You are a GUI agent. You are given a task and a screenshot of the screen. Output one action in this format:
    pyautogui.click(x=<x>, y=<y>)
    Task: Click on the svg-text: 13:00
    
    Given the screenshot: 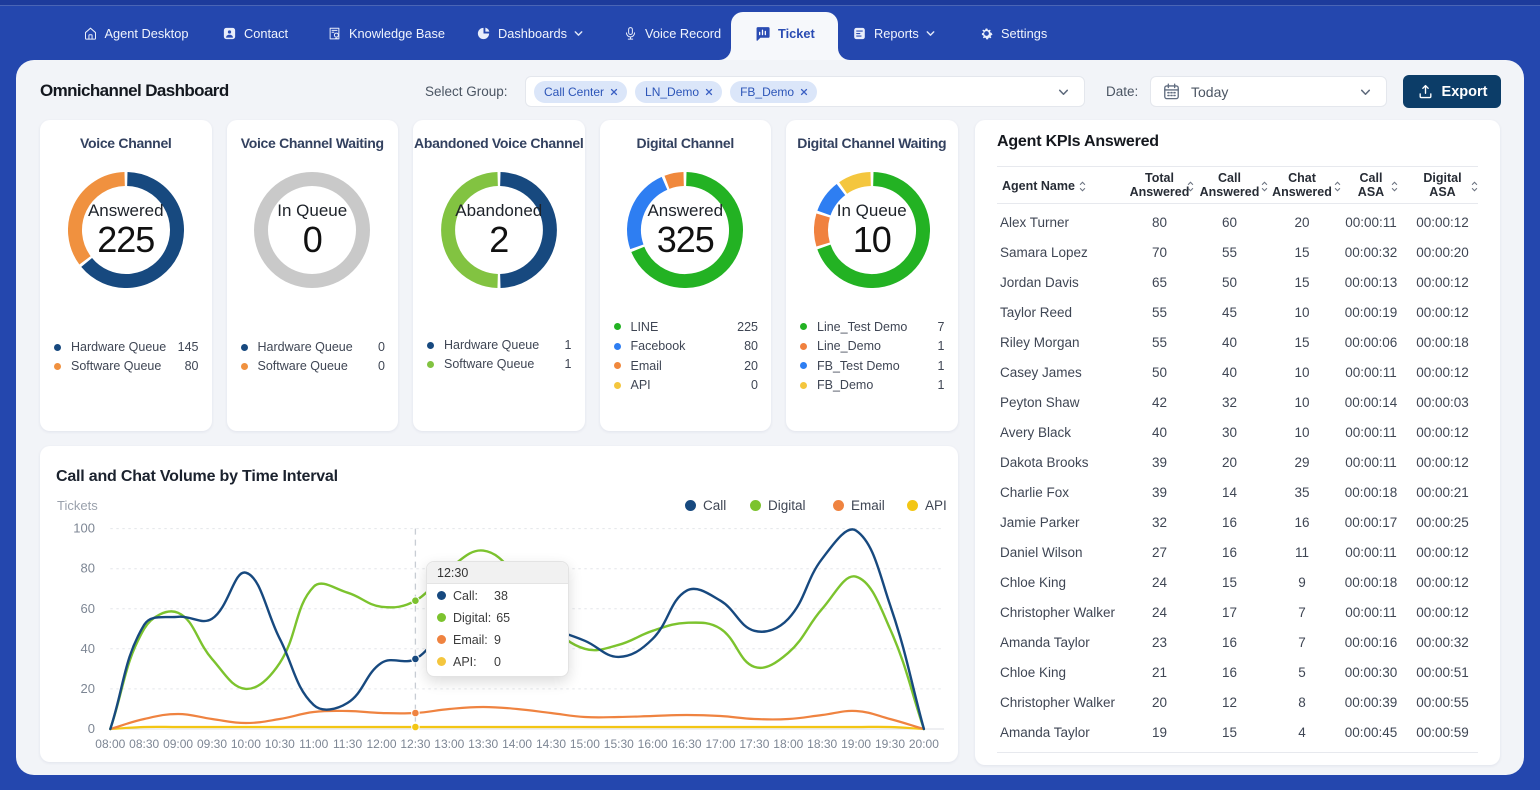 What is the action you would take?
    pyautogui.click(x=449, y=744)
    